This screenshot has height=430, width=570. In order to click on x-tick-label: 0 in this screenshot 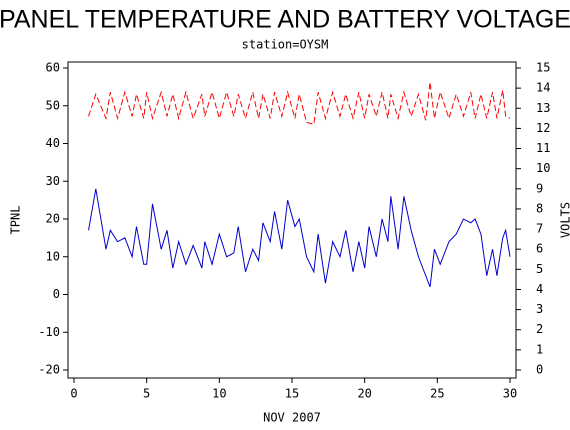, I will do `click(73, 394)`.